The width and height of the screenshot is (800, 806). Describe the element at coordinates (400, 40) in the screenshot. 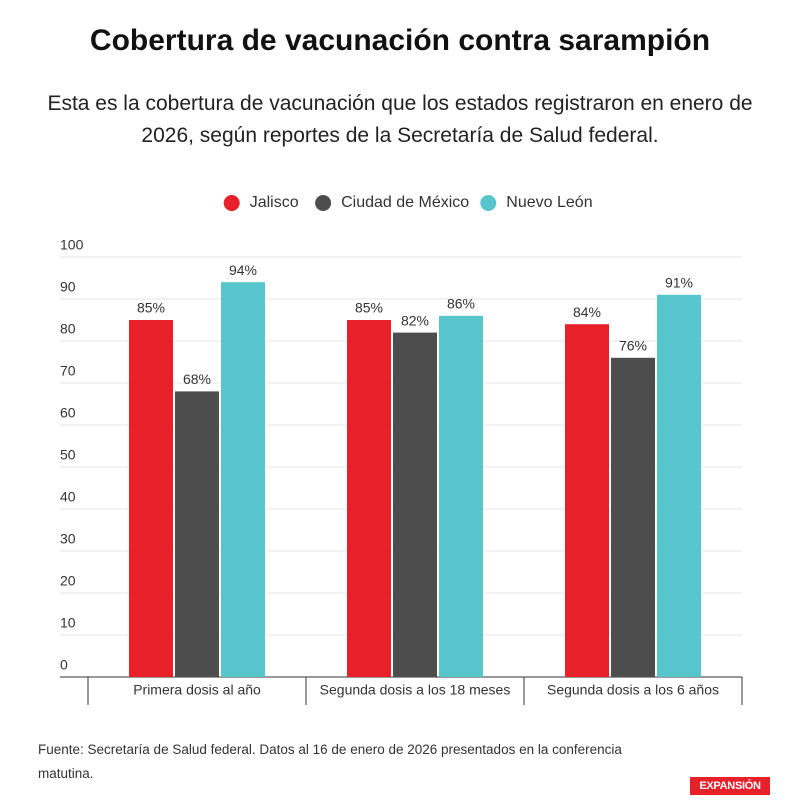

I see `chart-title: Cobertura de vacunación contra sarampión` at that location.